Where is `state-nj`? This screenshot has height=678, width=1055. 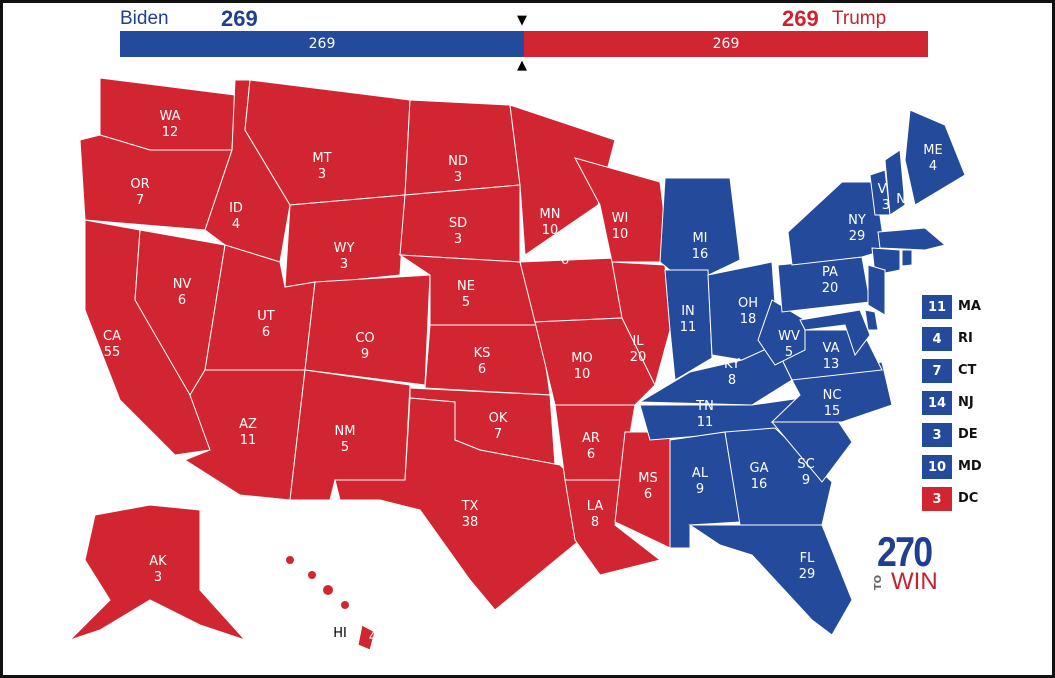
state-nj is located at coordinates (876, 290).